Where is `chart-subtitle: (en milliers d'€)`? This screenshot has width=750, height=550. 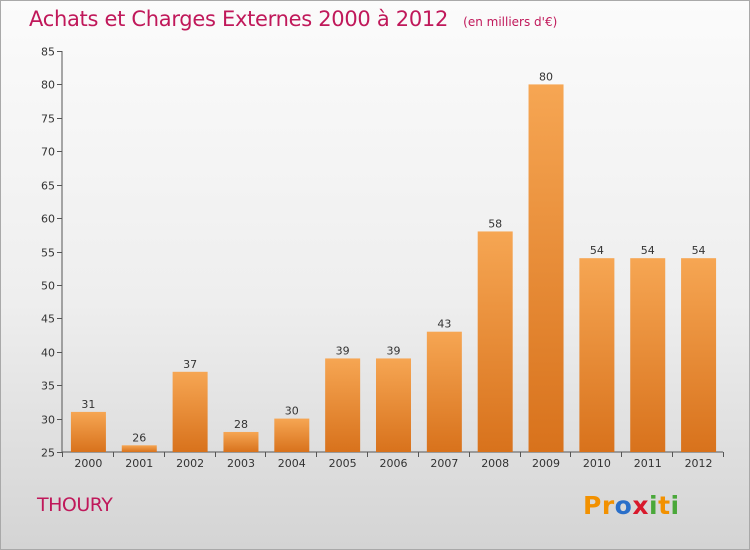
chart-subtitle: (en milliers d'€) is located at coordinates (510, 22).